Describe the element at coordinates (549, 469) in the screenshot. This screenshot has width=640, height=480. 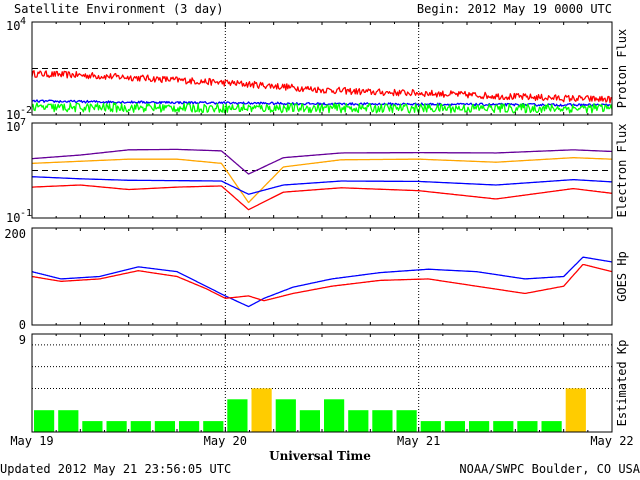
I see `credit-label: NOAA/SWPC Boulder, CO USA` at that location.